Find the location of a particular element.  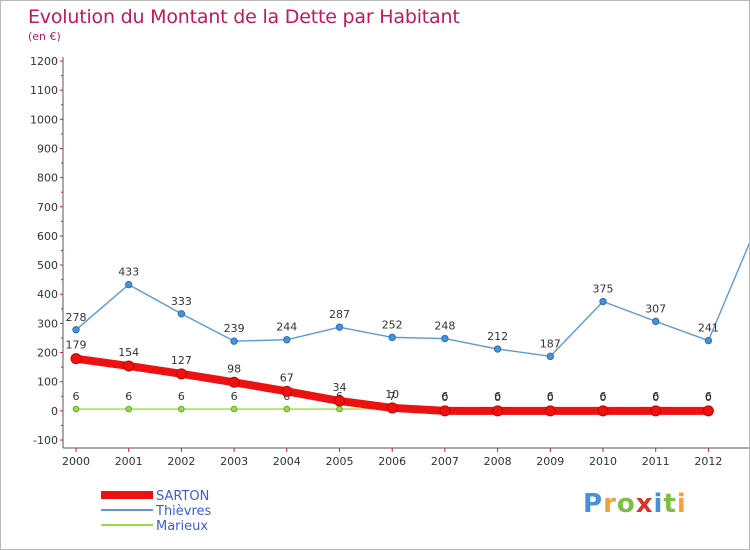

data-label: 98 is located at coordinates (234, 368).